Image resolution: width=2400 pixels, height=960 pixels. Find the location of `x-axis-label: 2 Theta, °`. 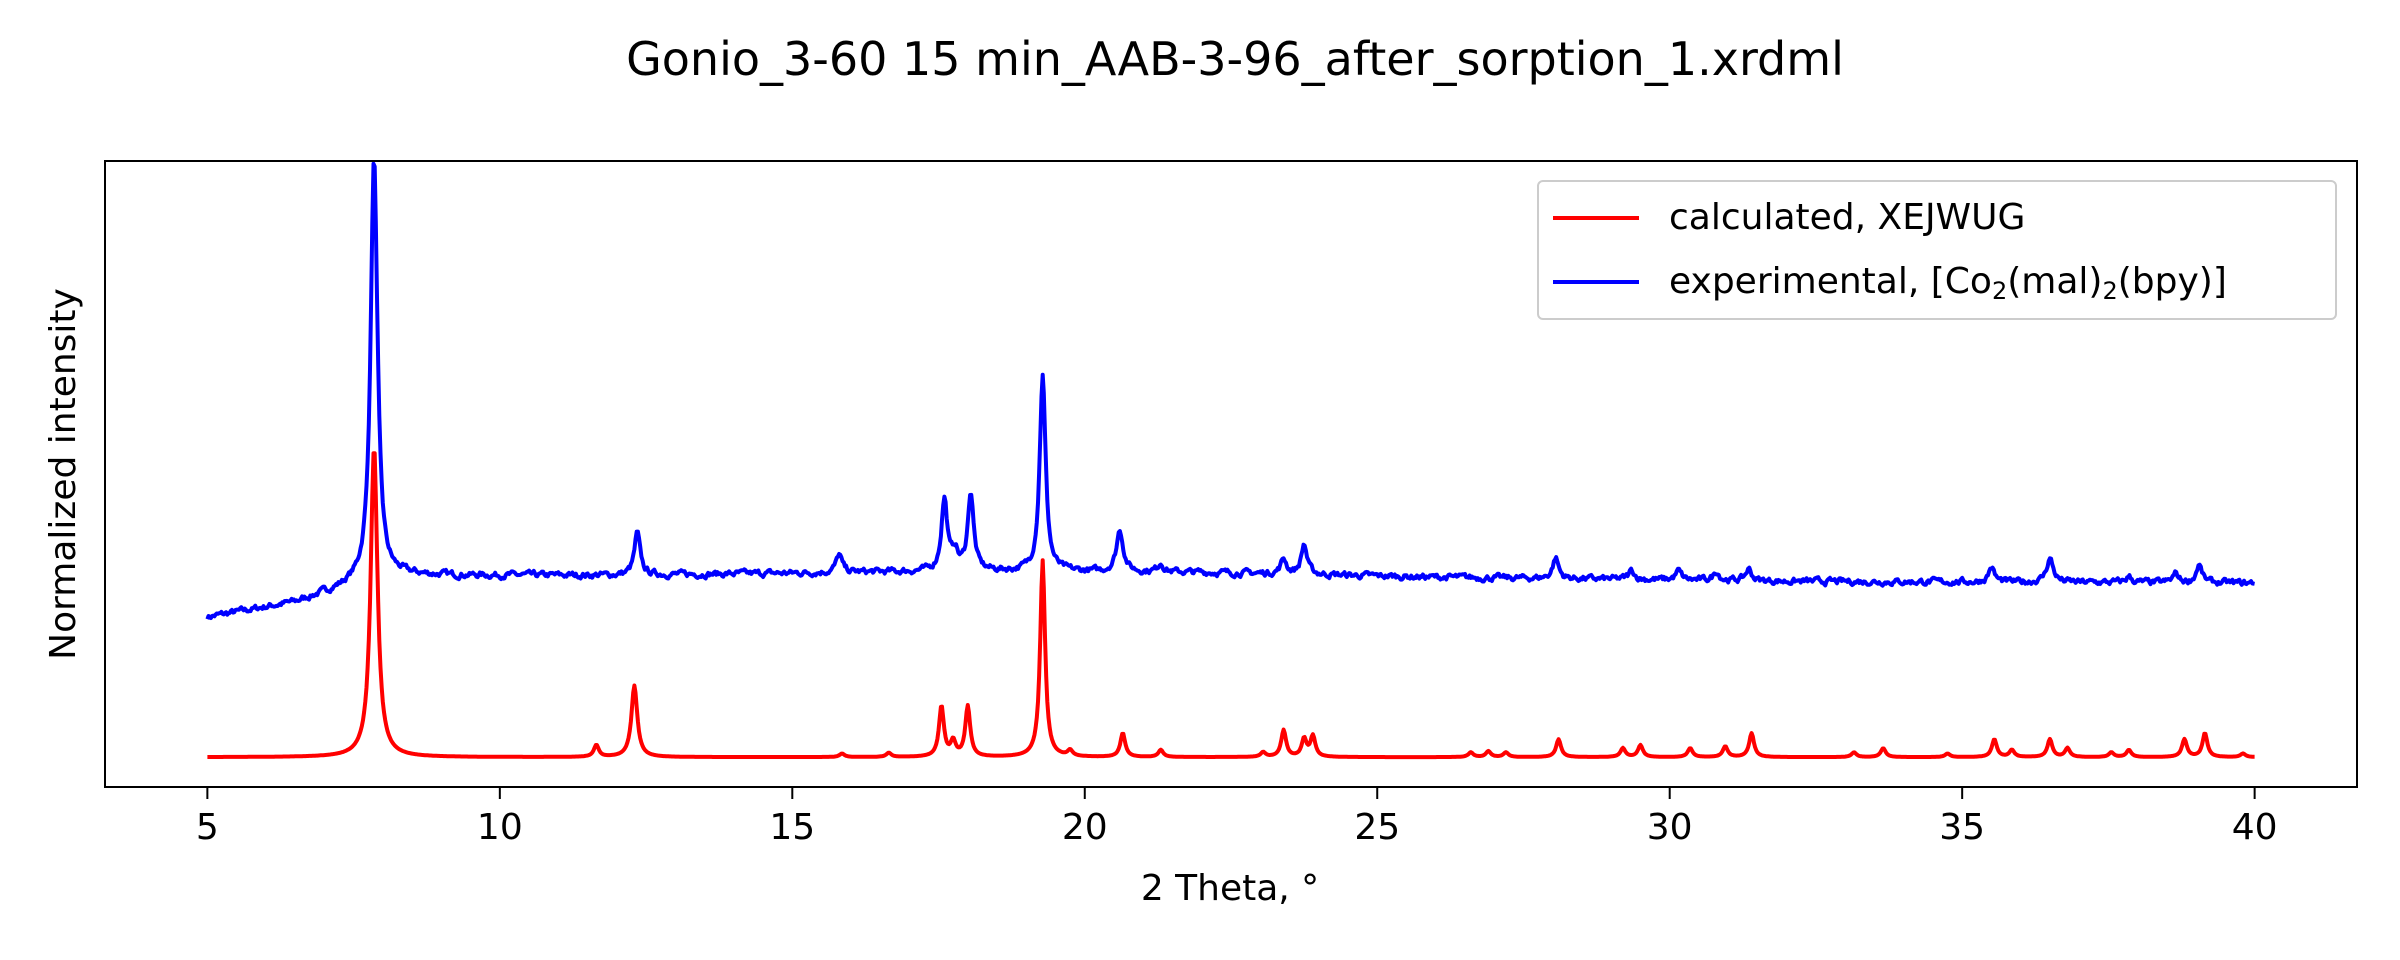

x-axis-label: 2 Theta, ° is located at coordinates (1230, 888).